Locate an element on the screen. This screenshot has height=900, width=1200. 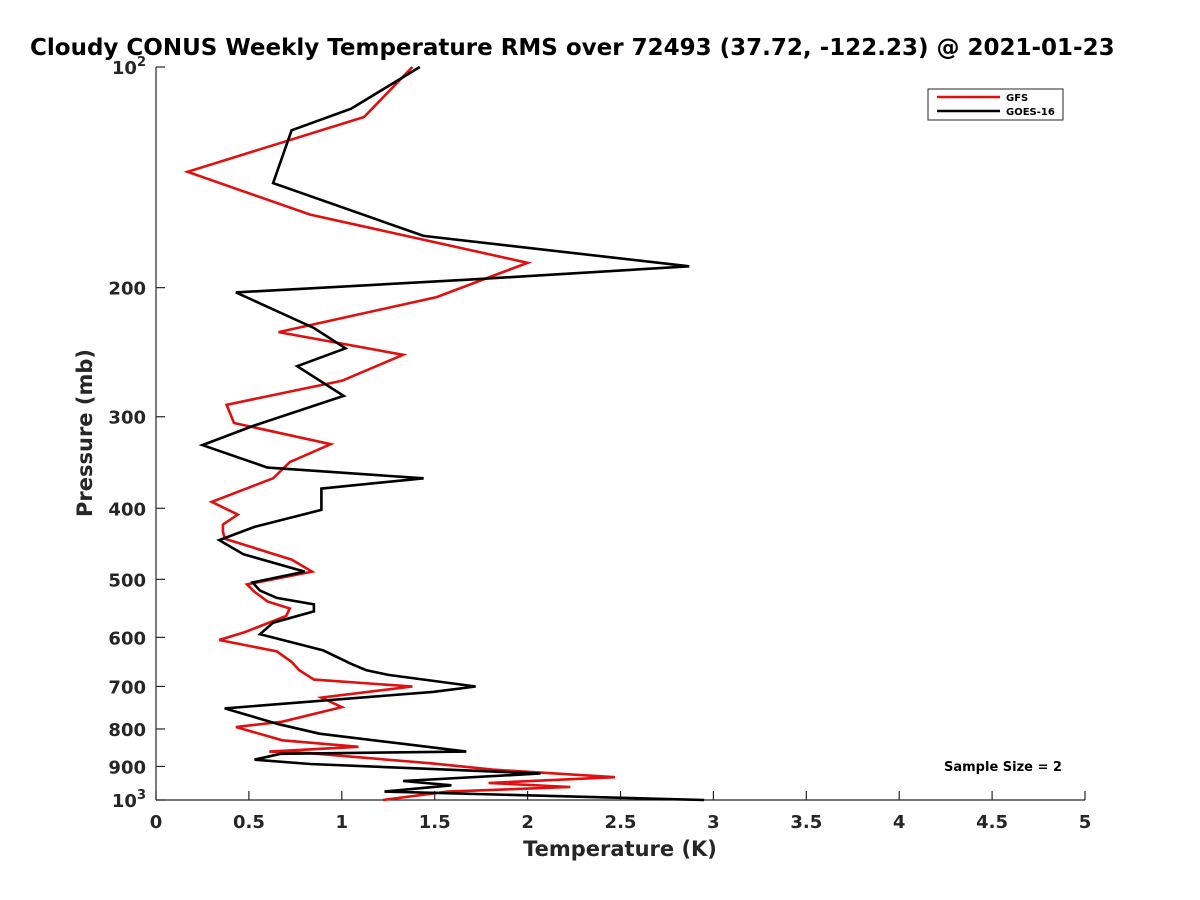
legend: GFS GOES-16 is located at coordinates (995, 104).